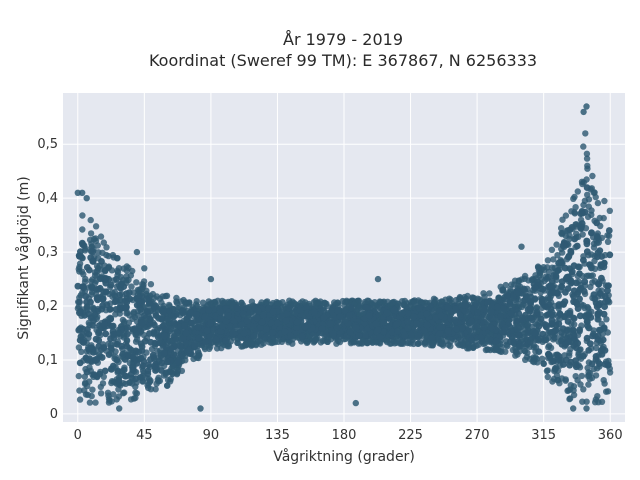 This screenshot has width=640, height=480. Describe the element at coordinates (211, 435) in the screenshot. I see `x-tick-label: 90` at that location.